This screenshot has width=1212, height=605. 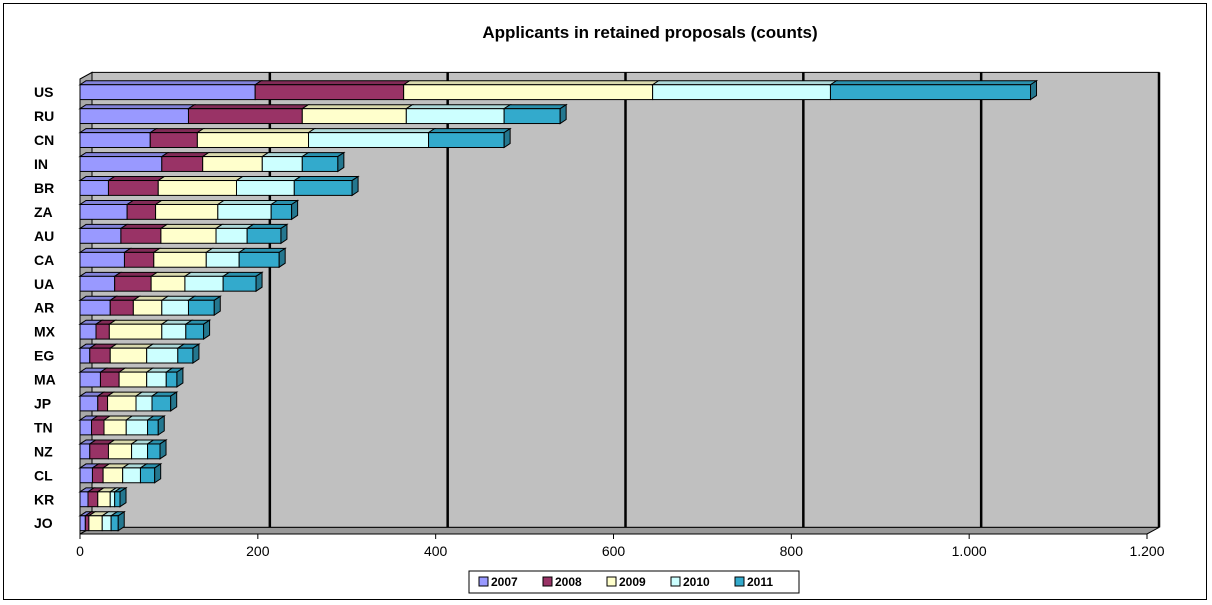 What do you see at coordinates (44, 260) in the screenshot?
I see `category-label: CA` at bounding box center [44, 260].